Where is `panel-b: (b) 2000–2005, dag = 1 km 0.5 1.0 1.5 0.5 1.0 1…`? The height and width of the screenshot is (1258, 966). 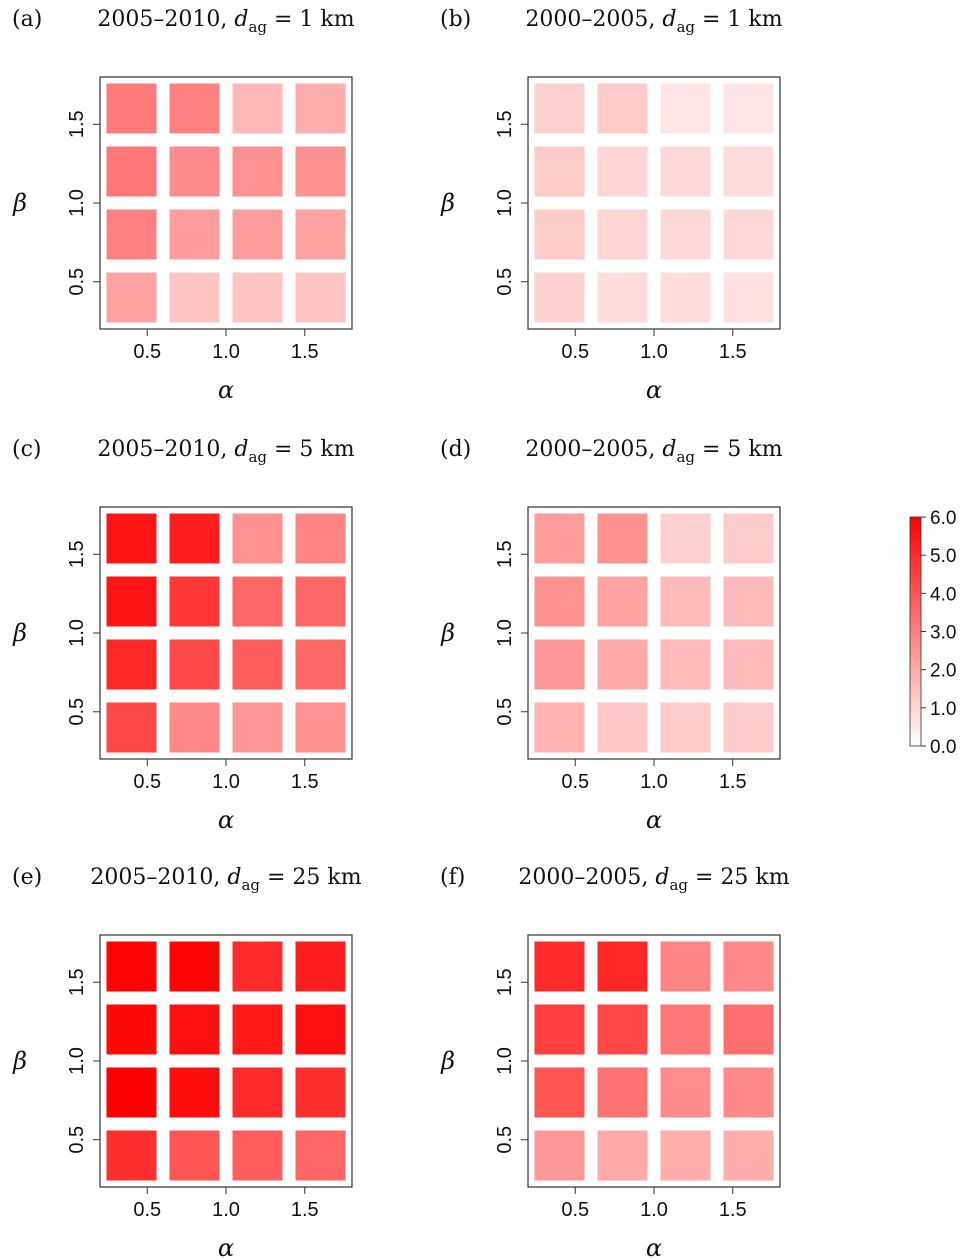 panel-b: (b) 2000–2005, dag = 1 km 0.5 1.0 1.5 0.5 1.0 1… is located at coordinates (611, 205).